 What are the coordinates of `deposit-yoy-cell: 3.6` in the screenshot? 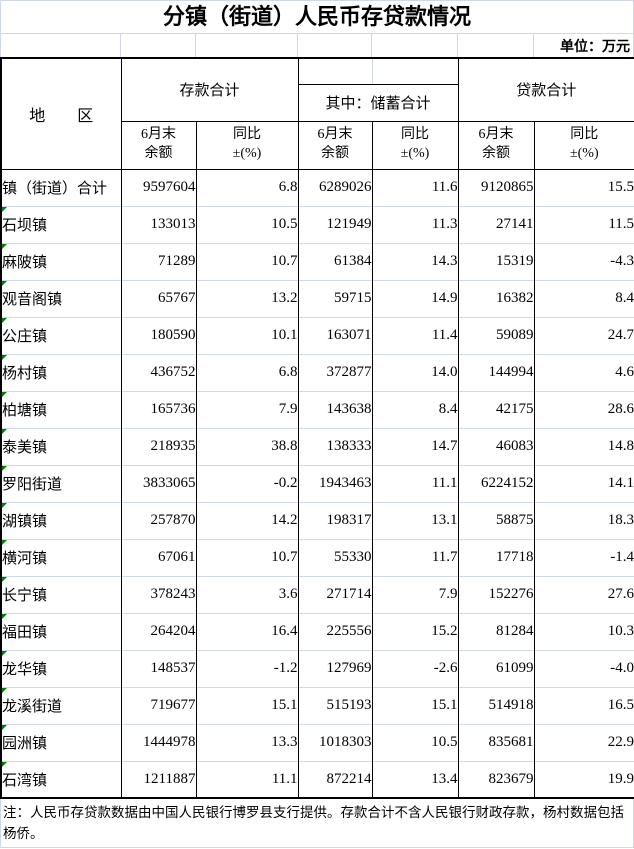 It's located at (247, 594).